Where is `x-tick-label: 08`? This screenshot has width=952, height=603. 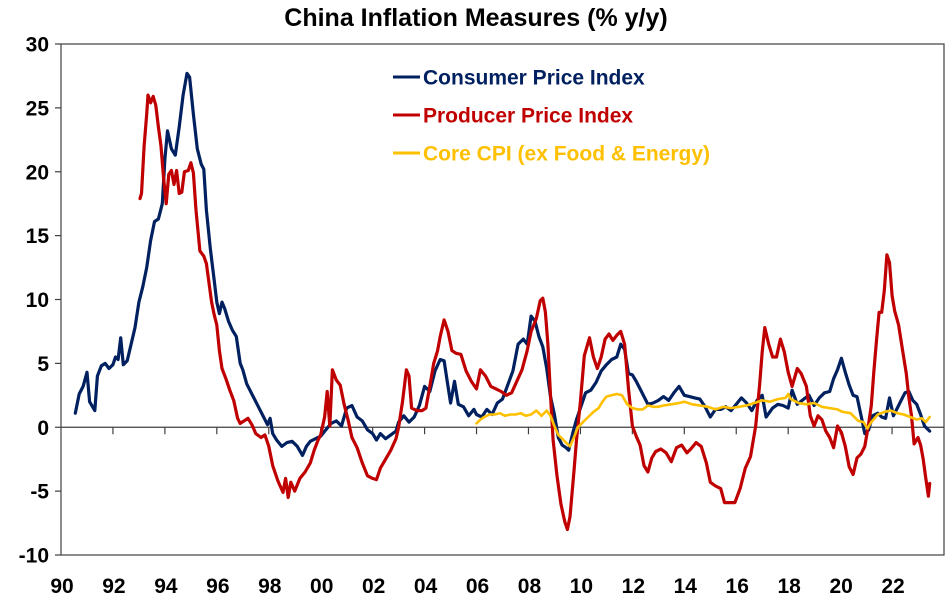 x-tick-label: 08 is located at coordinates (530, 586).